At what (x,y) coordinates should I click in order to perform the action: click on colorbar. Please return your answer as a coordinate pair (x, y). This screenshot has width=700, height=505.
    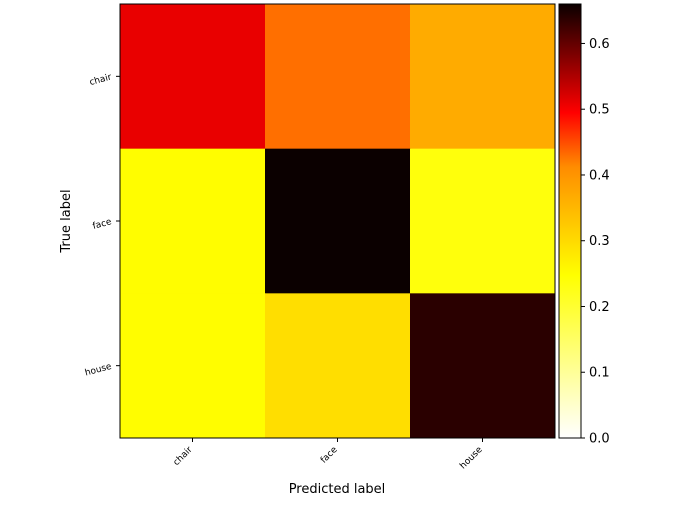
    Looking at the image, I should click on (570, 221).